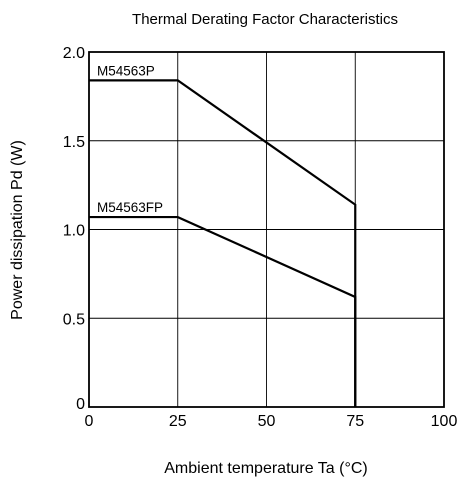 The height and width of the screenshot is (491, 462). What do you see at coordinates (266, 468) in the screenshot?
I see `x-axis-label: Ambient temperature Ta (°C)` at bounding box center [266, 468].